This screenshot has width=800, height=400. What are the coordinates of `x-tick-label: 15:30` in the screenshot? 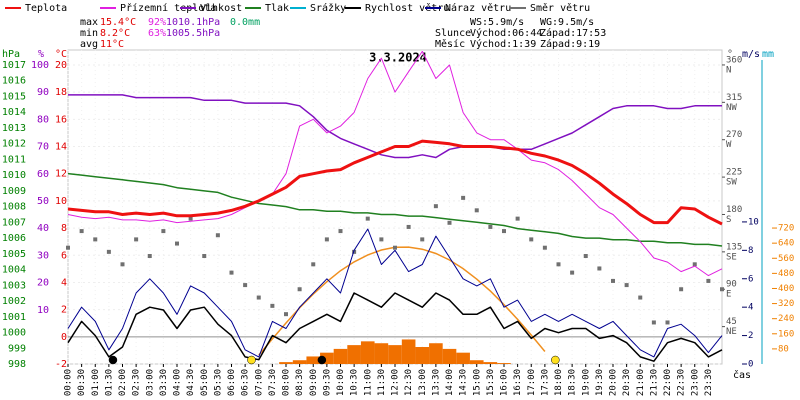 It's located at (491, 382).